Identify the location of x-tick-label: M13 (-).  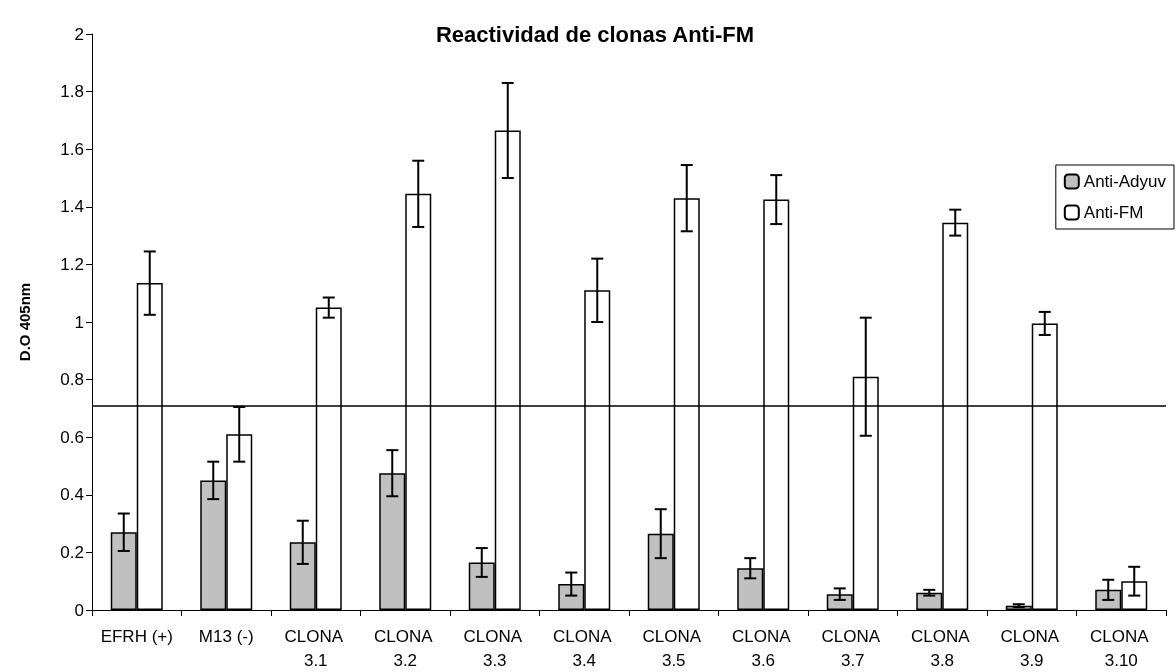
(226, 636).